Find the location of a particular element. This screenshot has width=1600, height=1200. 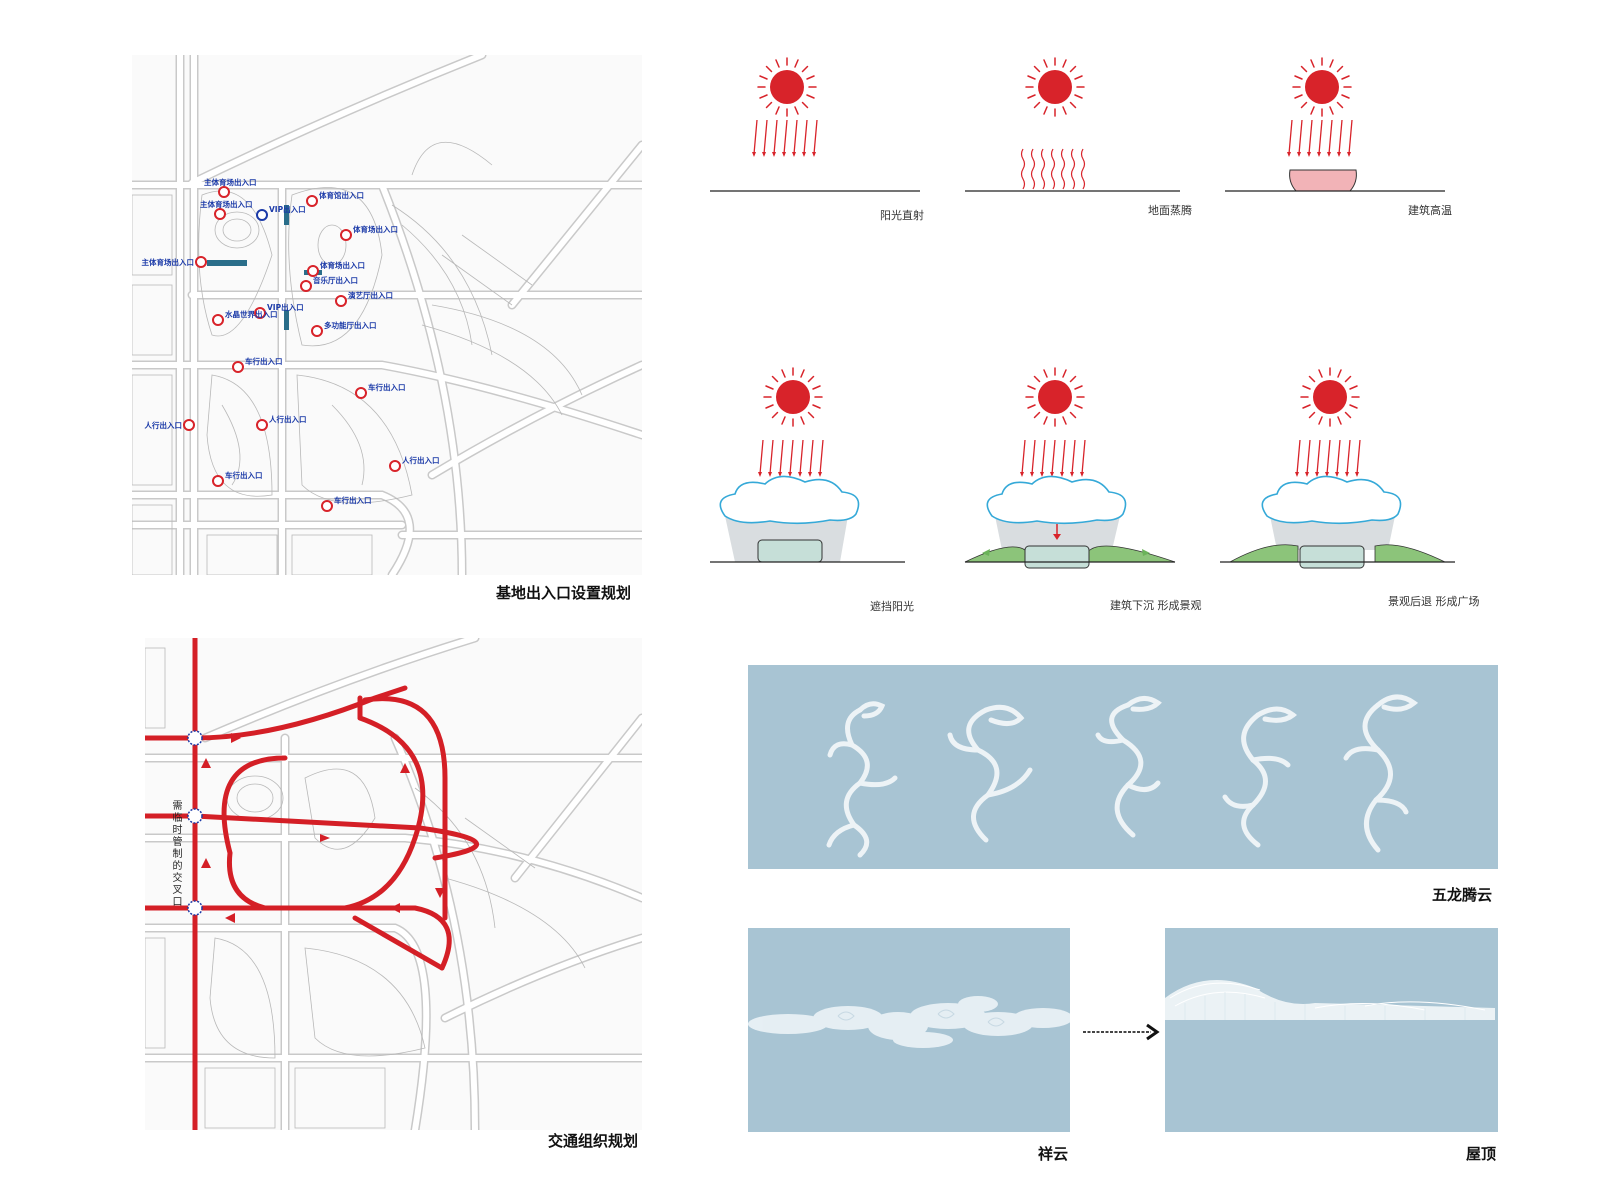

traffic-routes is located at coordinates (312, 884).